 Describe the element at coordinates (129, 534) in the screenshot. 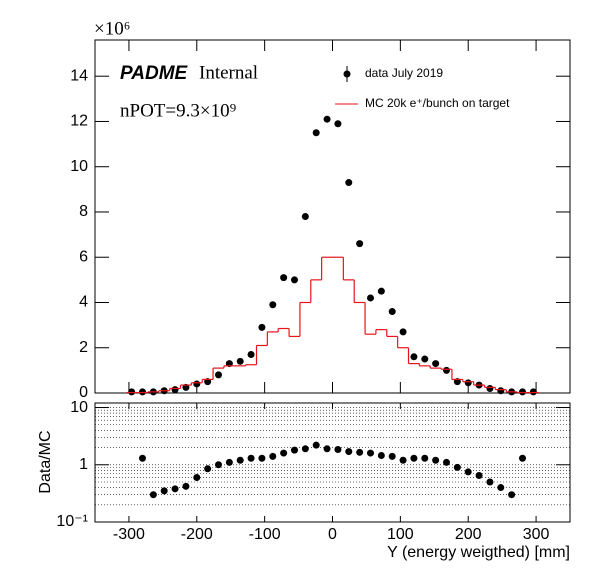

I see `x-tick-label: -300` at that location.